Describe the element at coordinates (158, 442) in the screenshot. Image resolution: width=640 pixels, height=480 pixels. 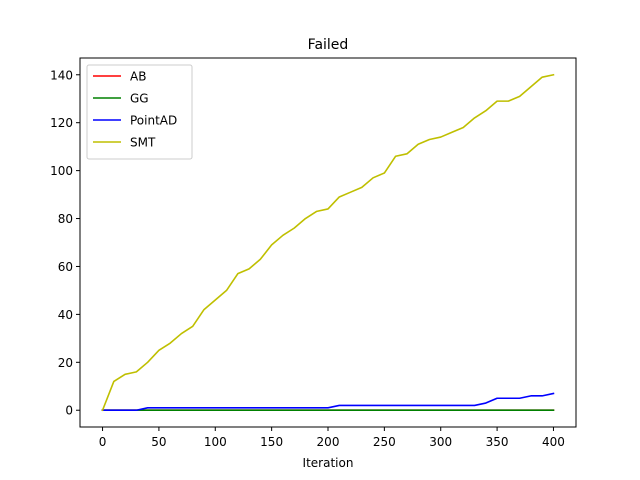
I see `x-tick-label: 50` at that location.